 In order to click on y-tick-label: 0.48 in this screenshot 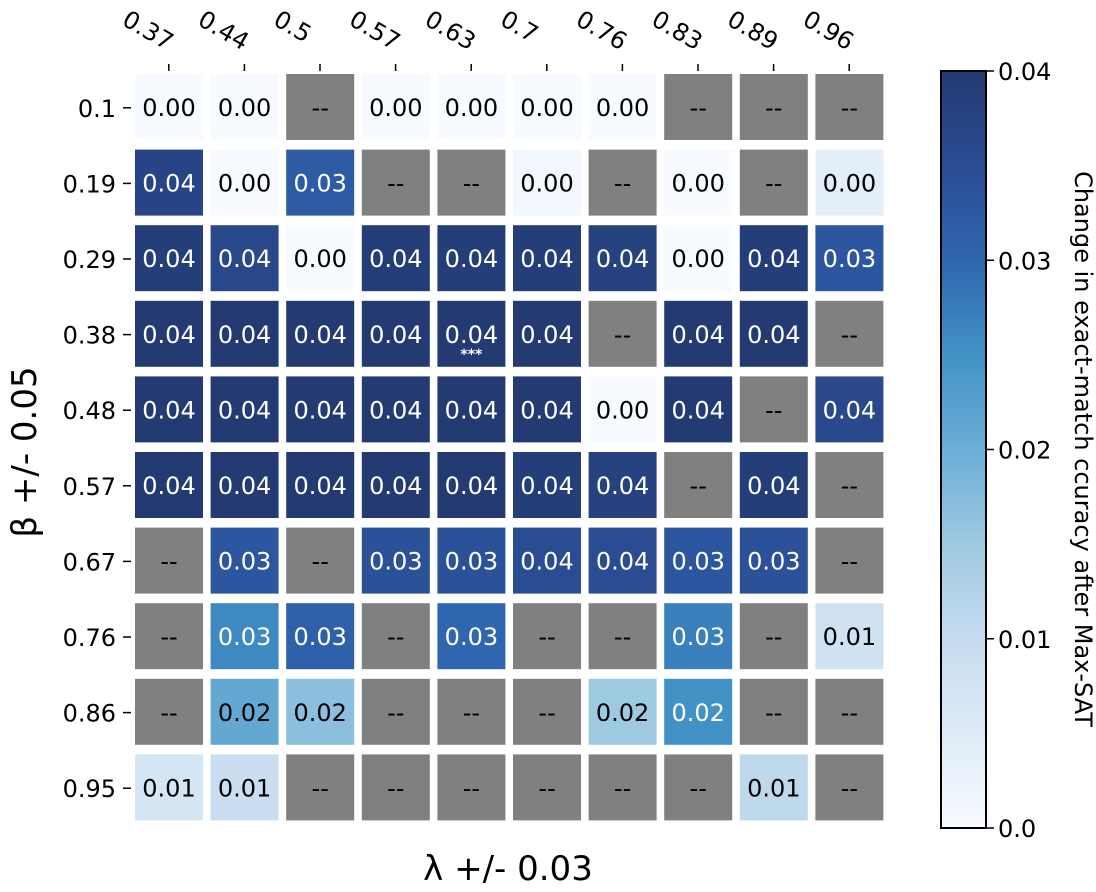, I will do `click(89, 411)`.